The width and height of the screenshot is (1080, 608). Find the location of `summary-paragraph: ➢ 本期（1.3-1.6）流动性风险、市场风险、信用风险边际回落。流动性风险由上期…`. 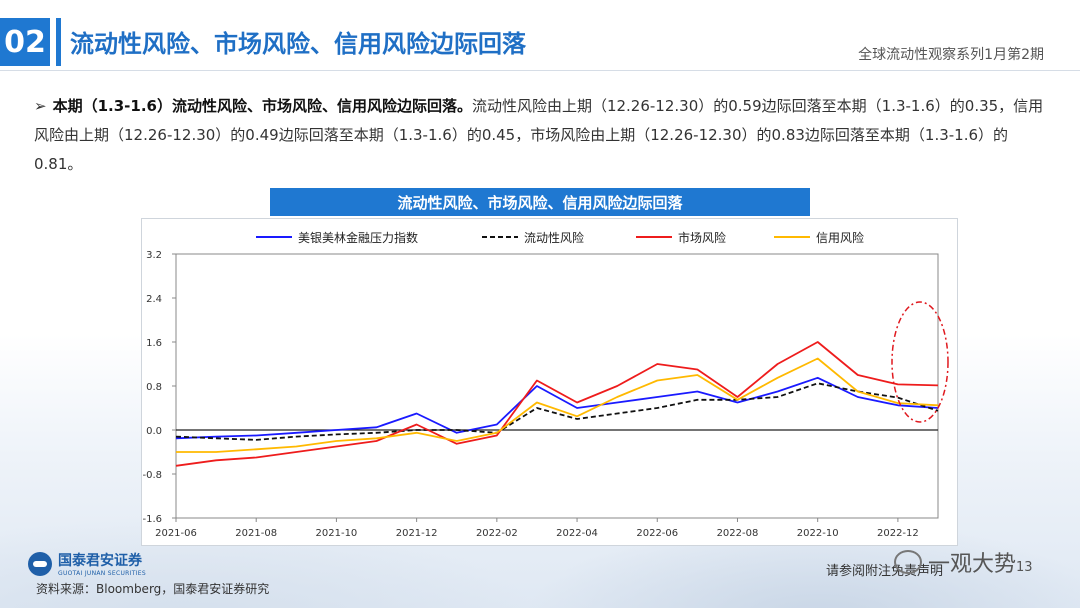

summary-paragraph: ➢ 本期（1.3-1.6）流动性风险、市场风险、信用风险边际回落。流动性风险由上期… is located at coordinates (539, 135).